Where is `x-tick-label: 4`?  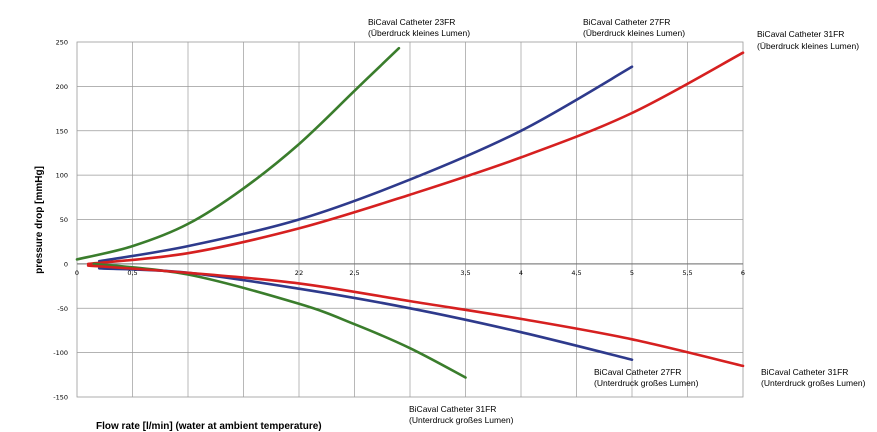
x-tick-label: 4 is located at coordinates (521, 273).